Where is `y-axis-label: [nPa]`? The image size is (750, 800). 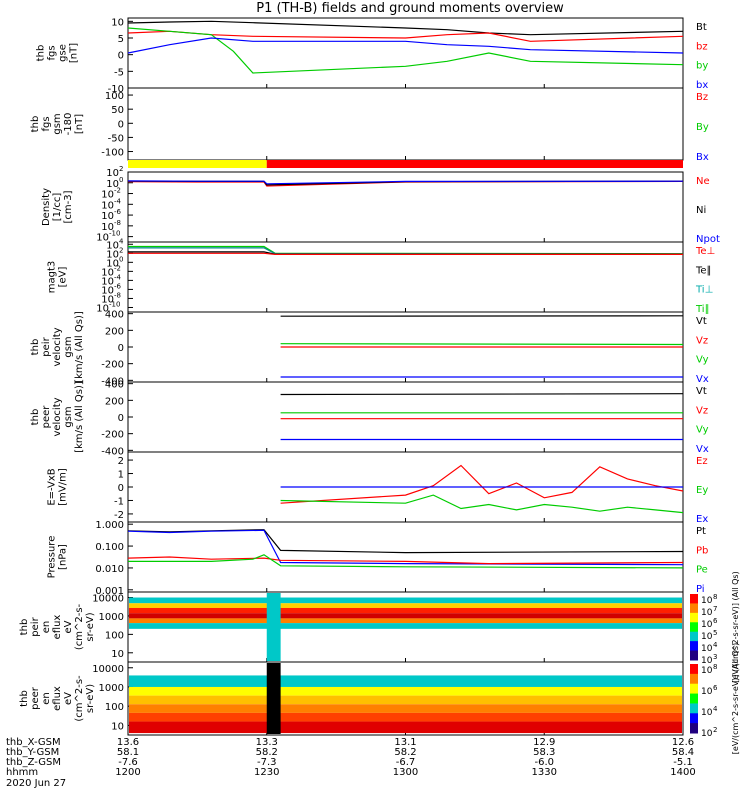 y-axis-label: [nPa] is located at coordinates (63, 557).